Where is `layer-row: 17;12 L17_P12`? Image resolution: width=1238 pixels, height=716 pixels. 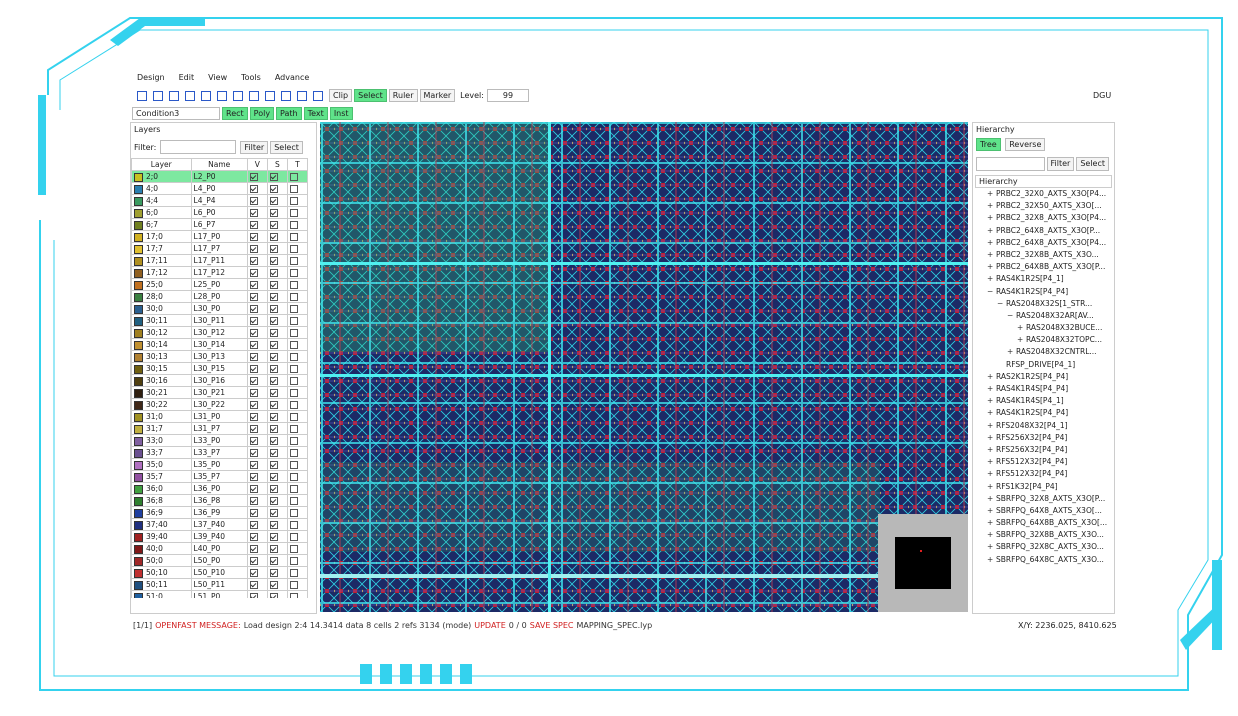
layer-row: 17;12 L17_P12 is located at coordinates (219, 272).